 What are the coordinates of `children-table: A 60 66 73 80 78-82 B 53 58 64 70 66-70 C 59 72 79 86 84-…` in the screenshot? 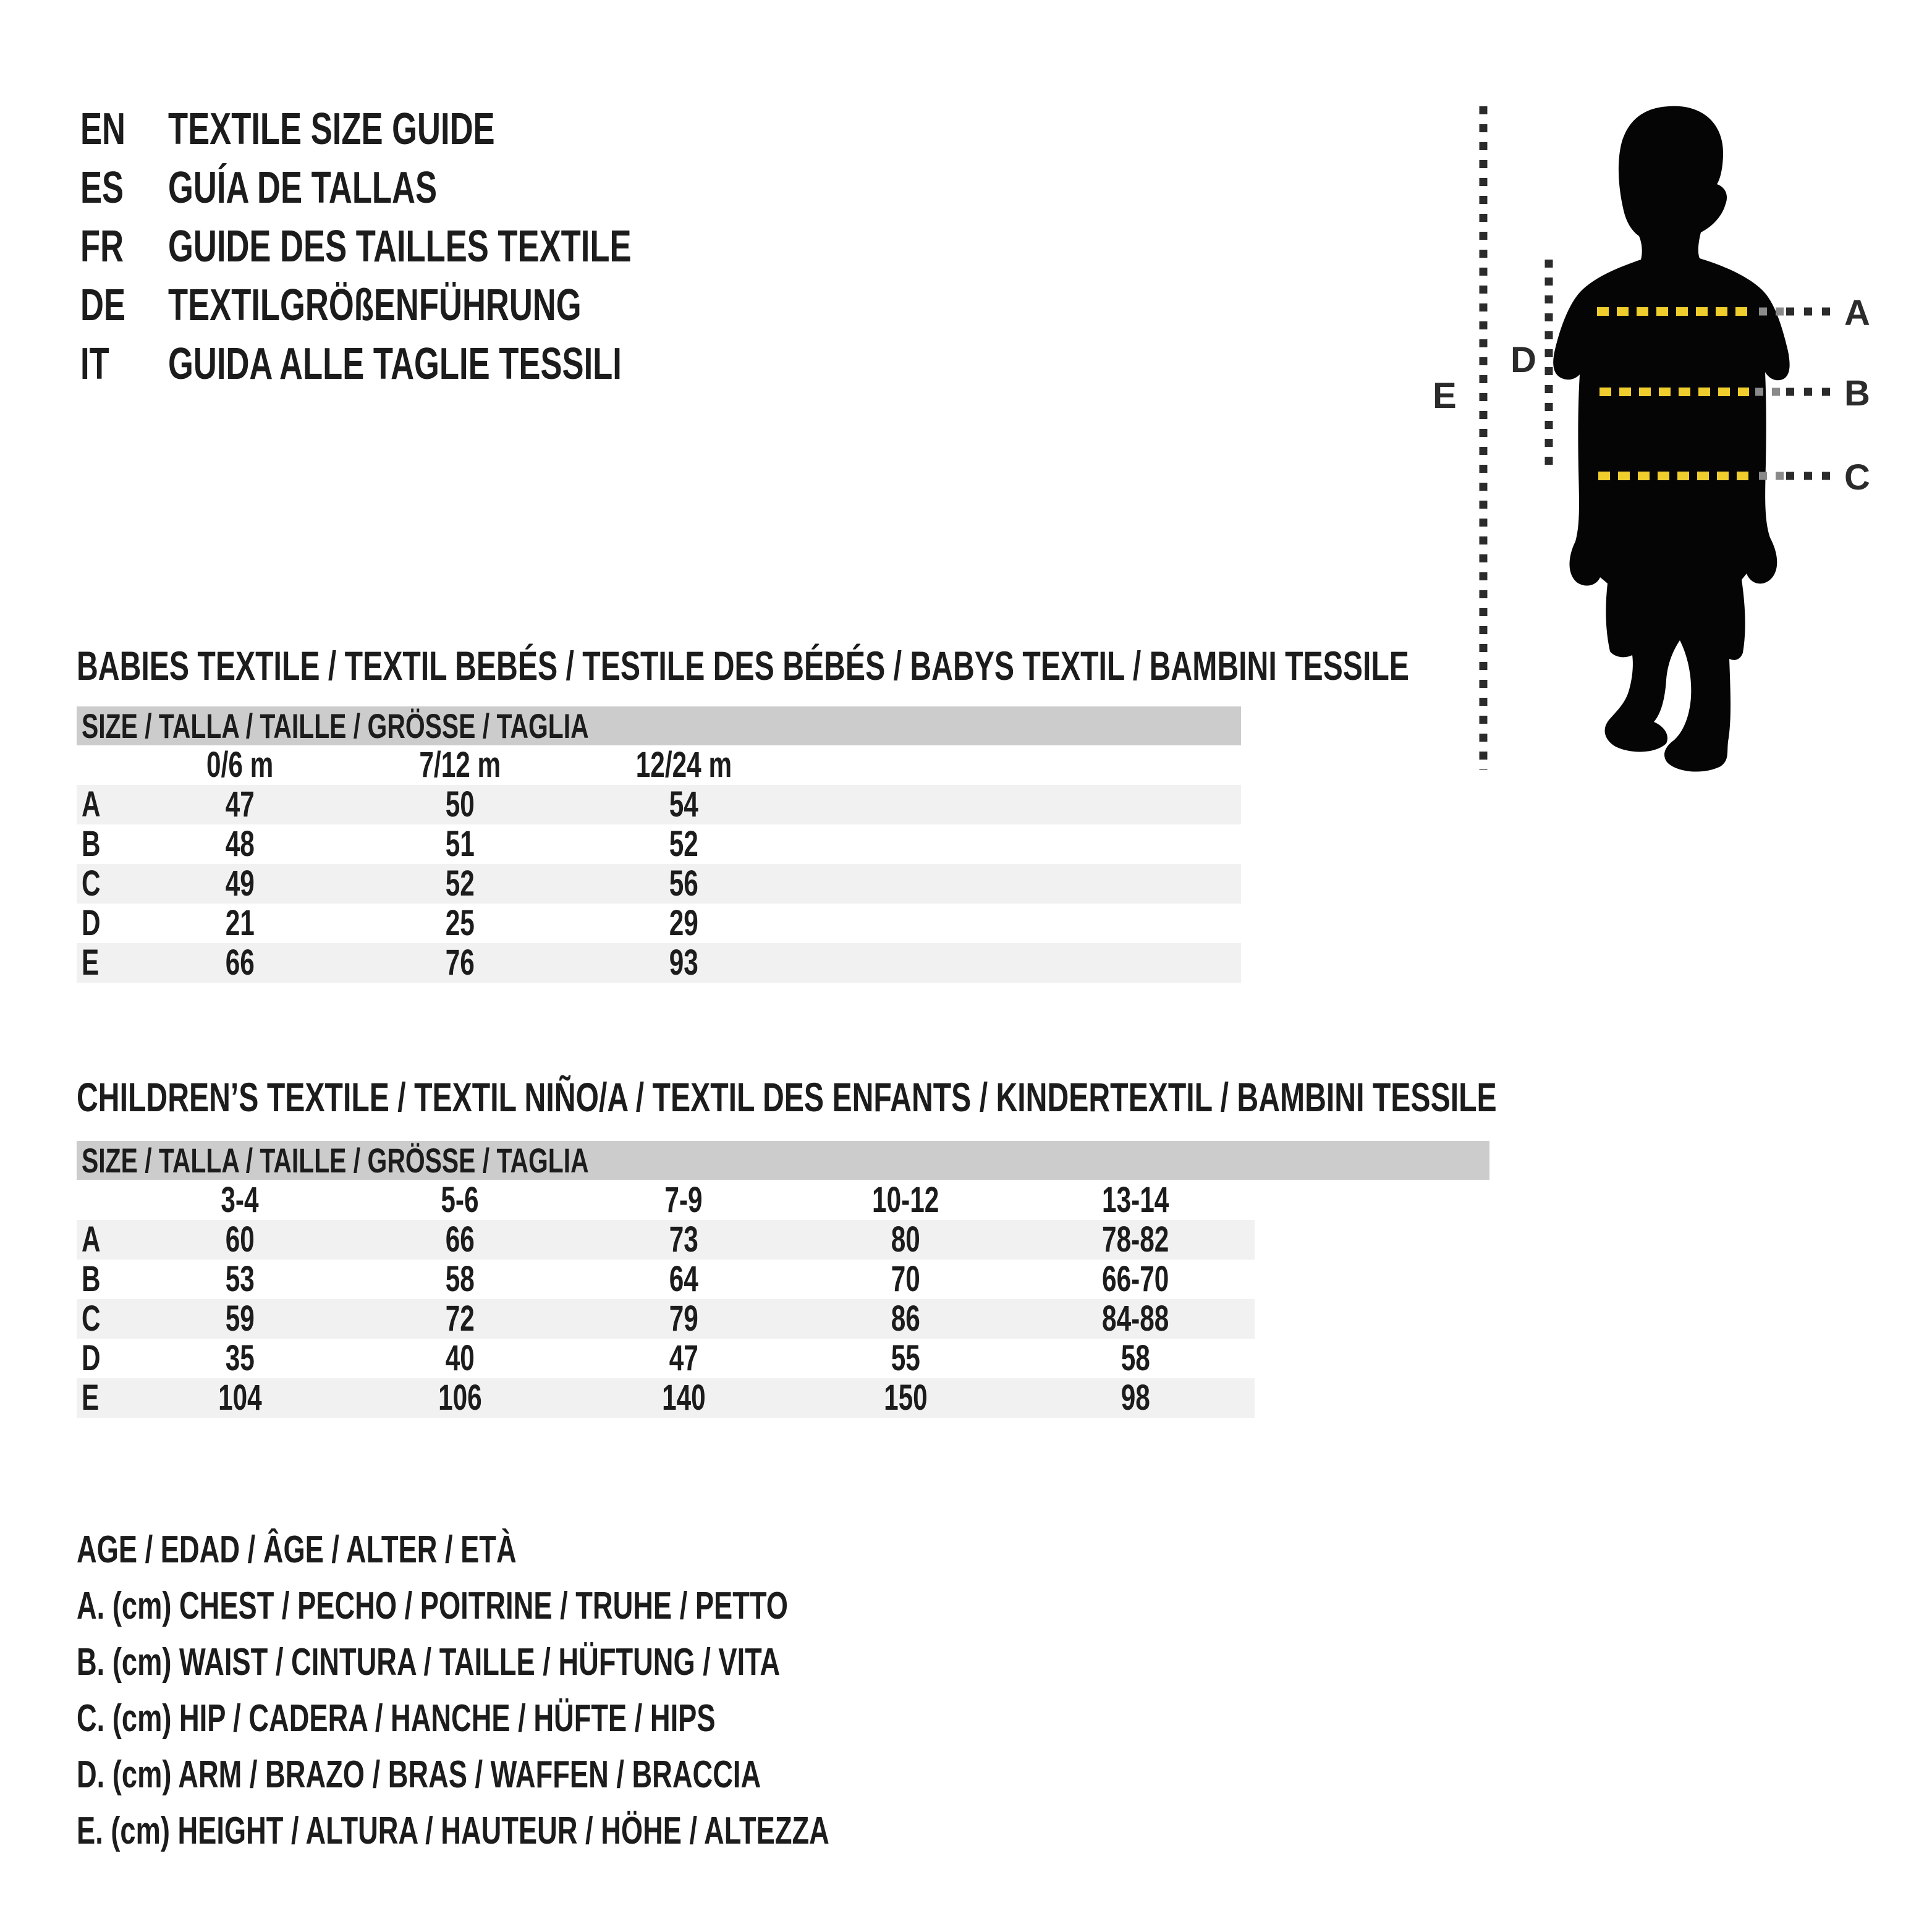 It's located at (666, 1319).